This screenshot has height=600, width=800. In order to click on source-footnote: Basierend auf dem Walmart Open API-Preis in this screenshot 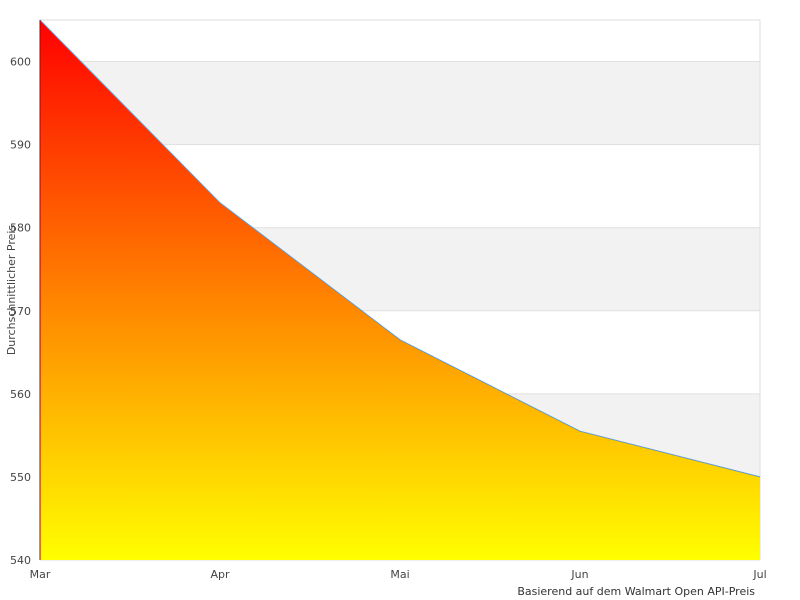, I will do `click(636, 591)`.